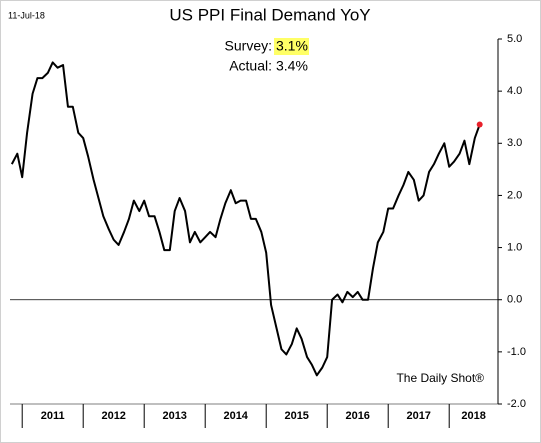 The image size is (541, 443). Describe the element at coordinates (440, 378) in the screenshot. I see `source-label: The Daily Shot®` at that location.